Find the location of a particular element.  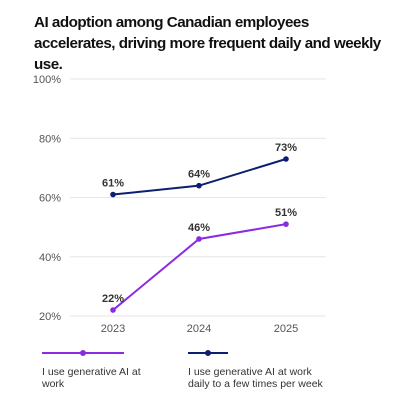

x-tick-label: 2025 is located at coordinates (286, 329).